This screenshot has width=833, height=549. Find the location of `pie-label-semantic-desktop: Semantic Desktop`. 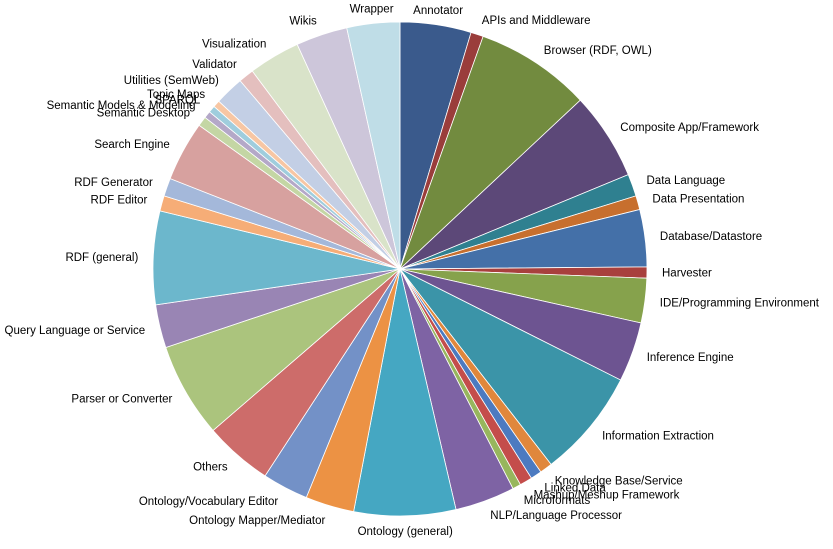

pie-label-semantic-desktop: Semantic Desktop is located at coordinates (143, 113).